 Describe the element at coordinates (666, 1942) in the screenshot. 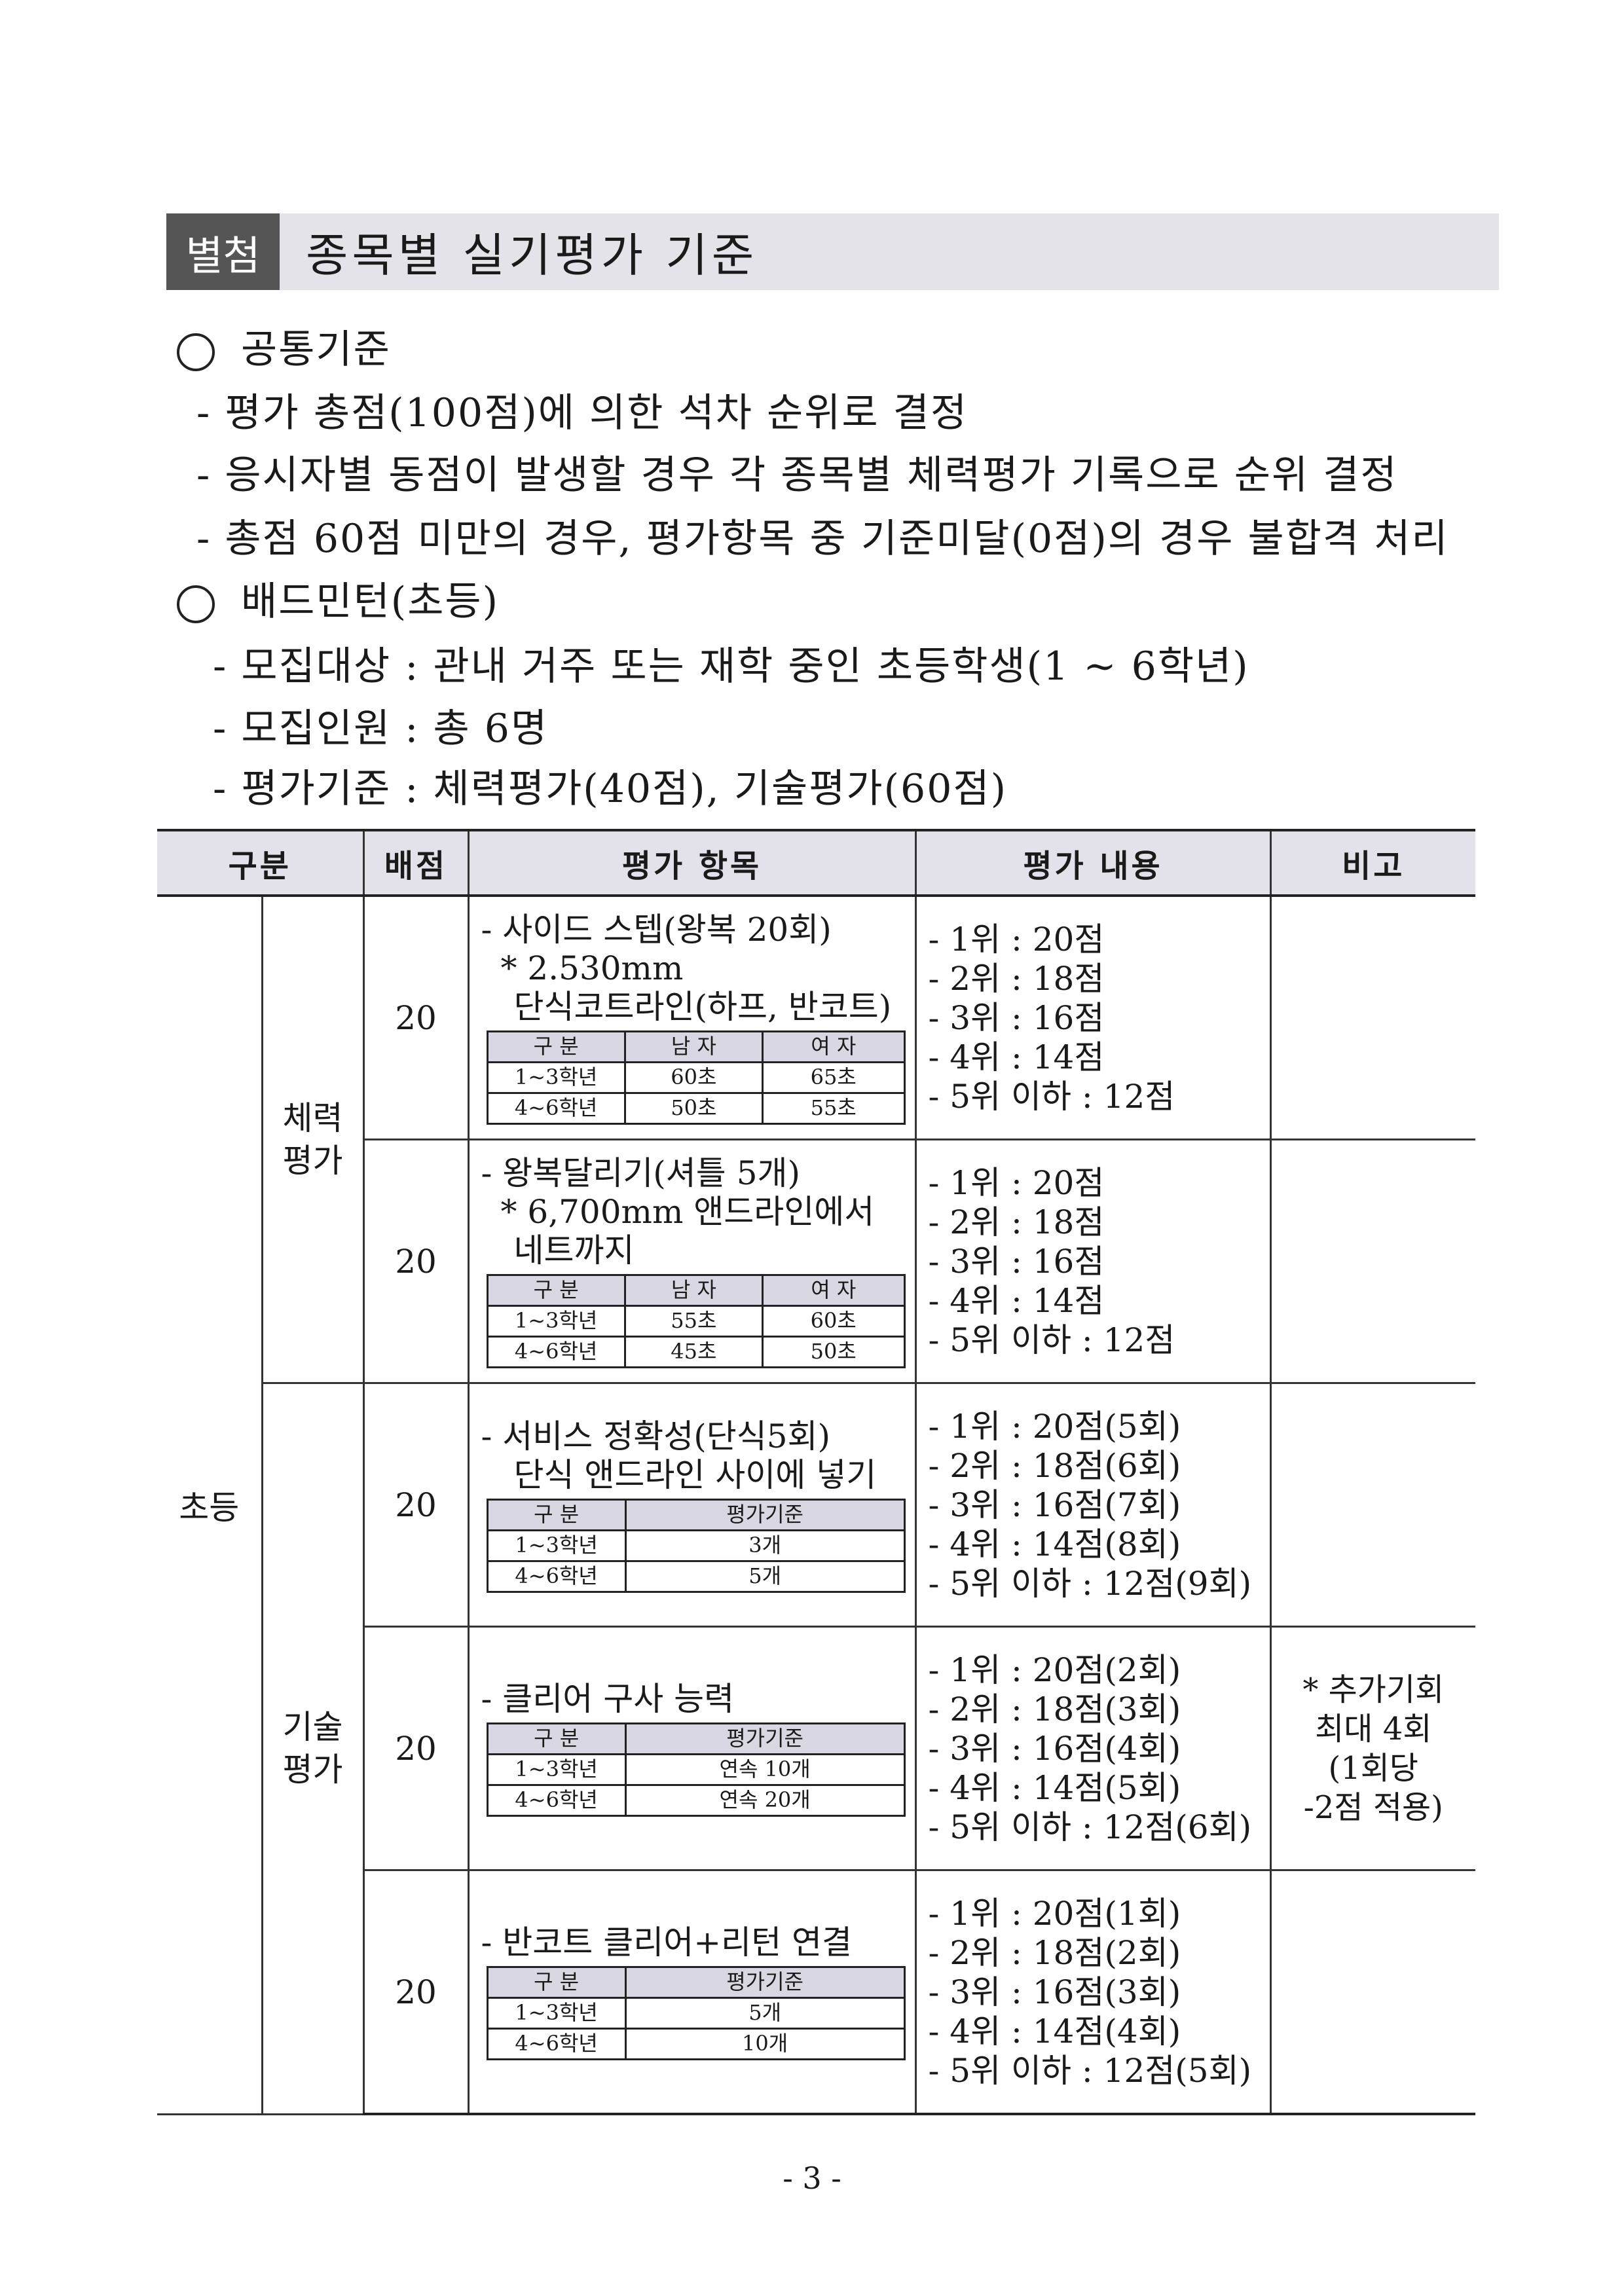

I see `item-line: - 반코트 클리어+리턴 연결` at that location.